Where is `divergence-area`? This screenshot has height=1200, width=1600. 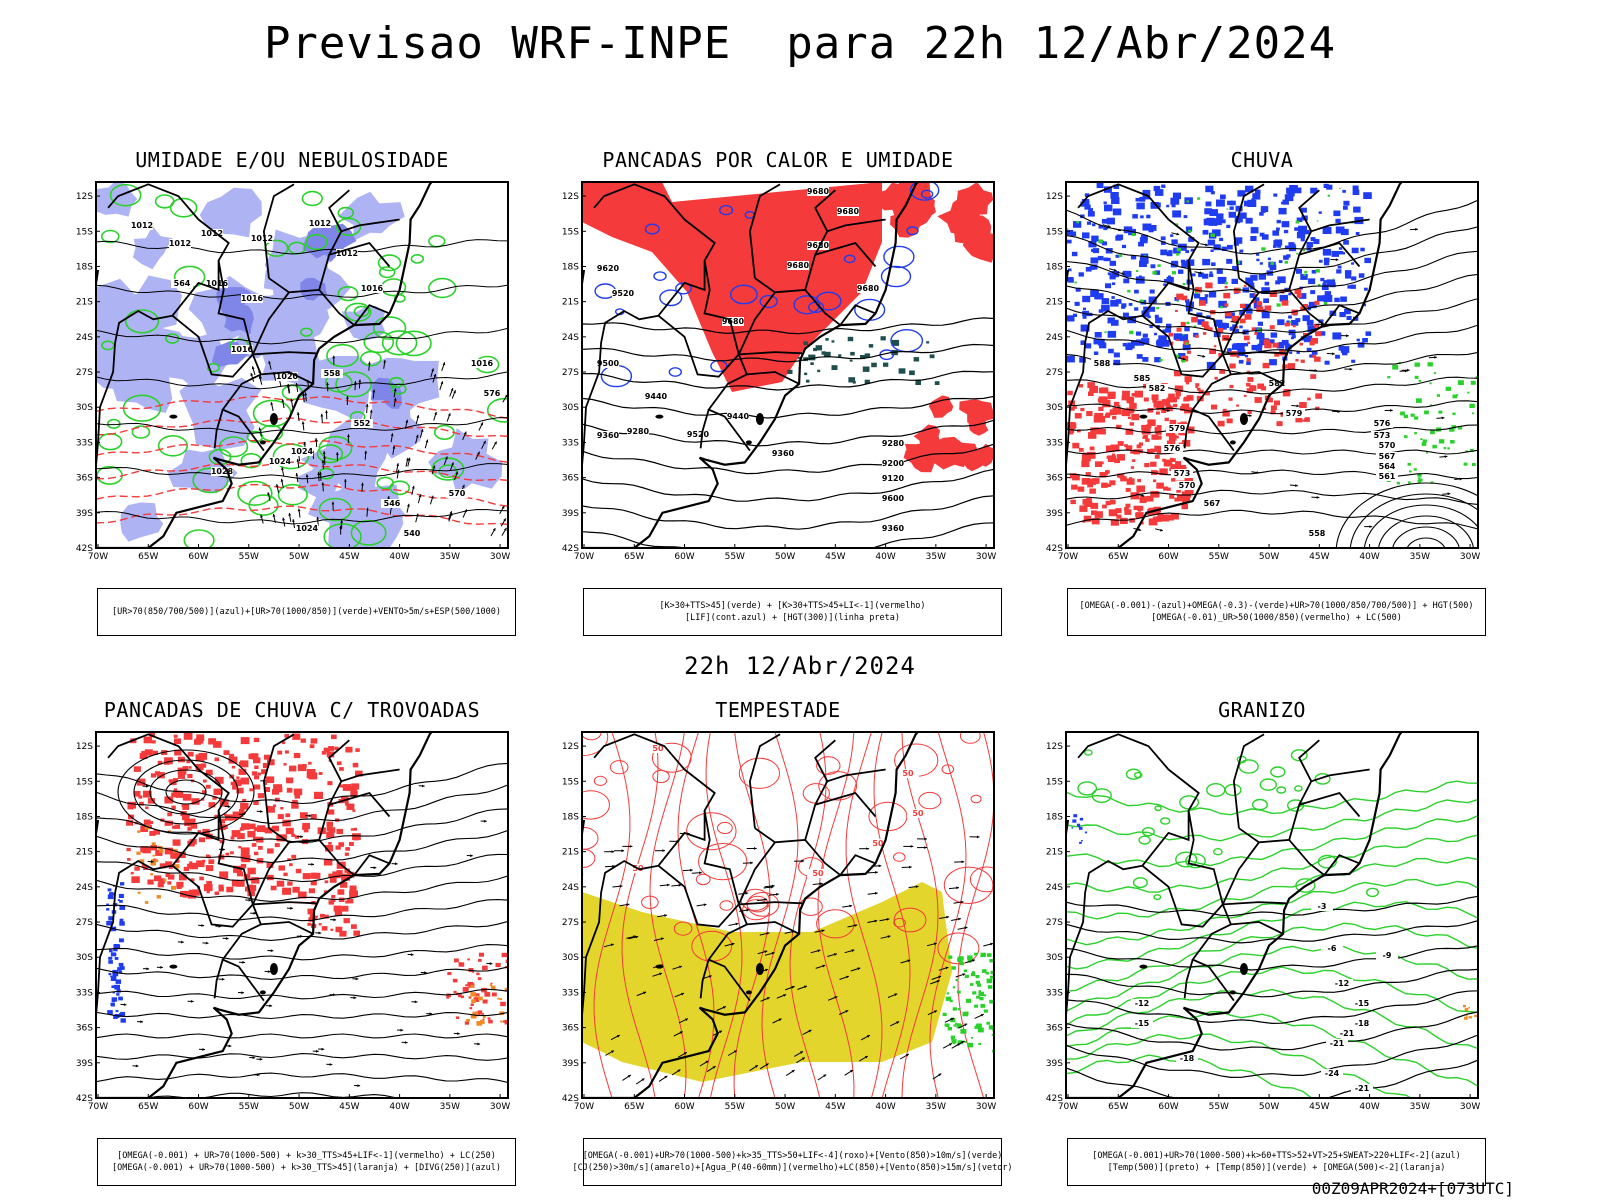
divergence-area is located at coordinates (121, 964).